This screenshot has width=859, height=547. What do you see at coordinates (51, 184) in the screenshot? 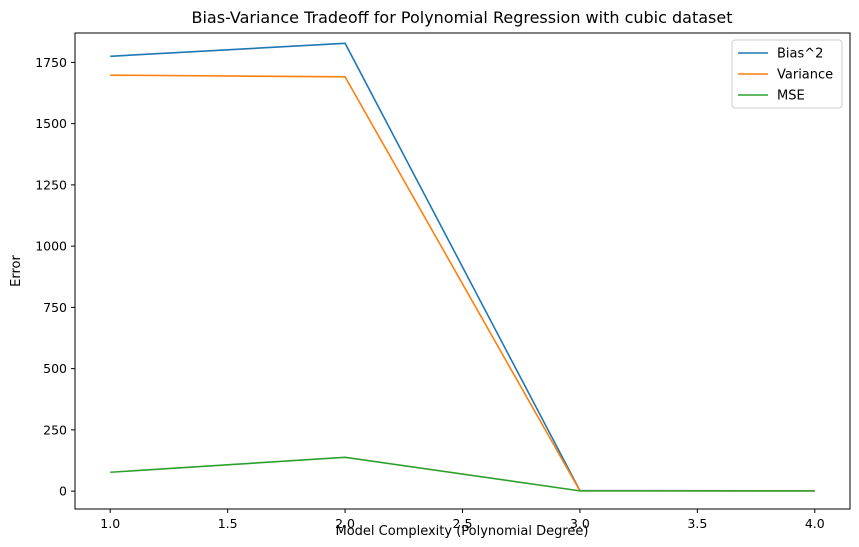
I see `y-tick-label: 1250` at bounding box center [51, 184].